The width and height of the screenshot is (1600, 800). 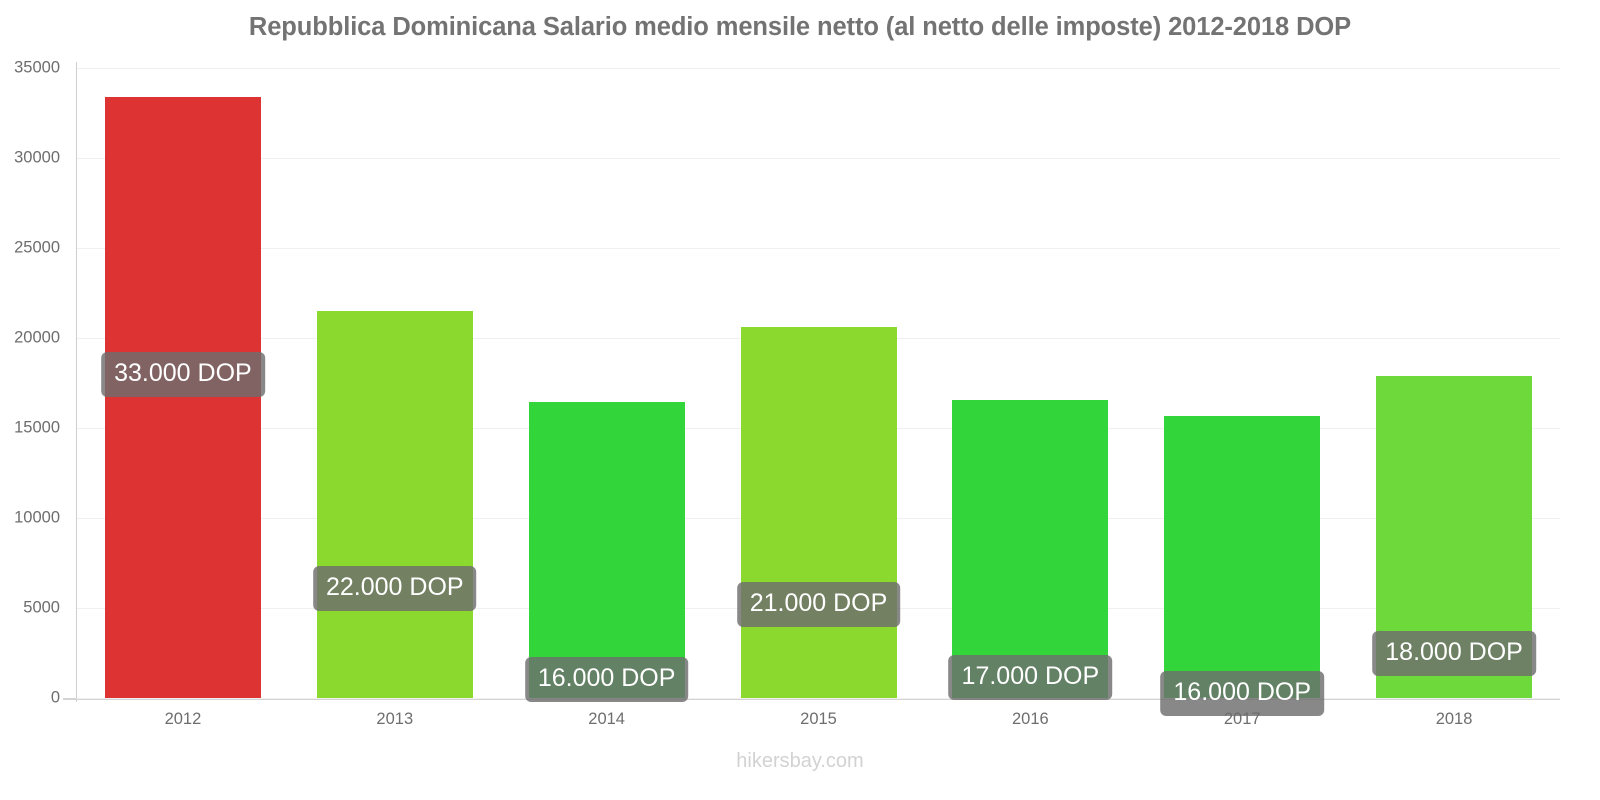 What do you see at coordinates (183, 374) in the screenshot?
I see `data-label-2012: 33.000 DOP` at bounding box center [183, 374].